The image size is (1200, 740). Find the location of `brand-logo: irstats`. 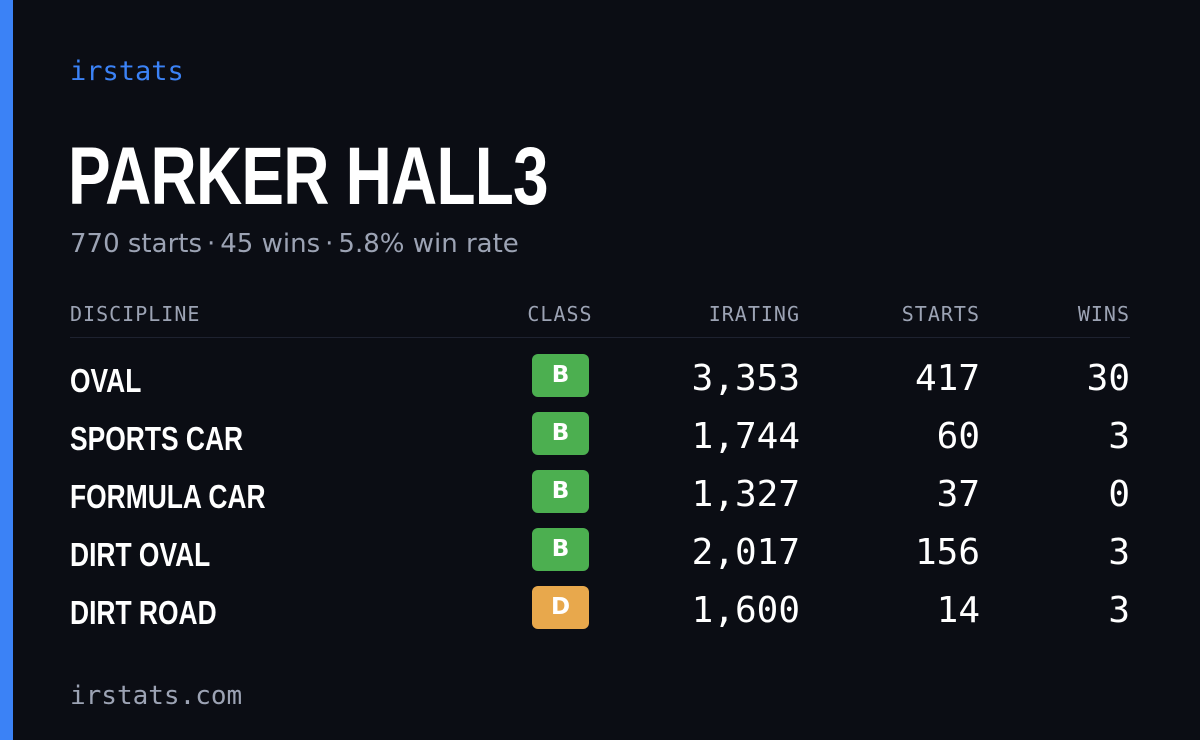

brand-logo: irstats is located at coordinates (127, 71).